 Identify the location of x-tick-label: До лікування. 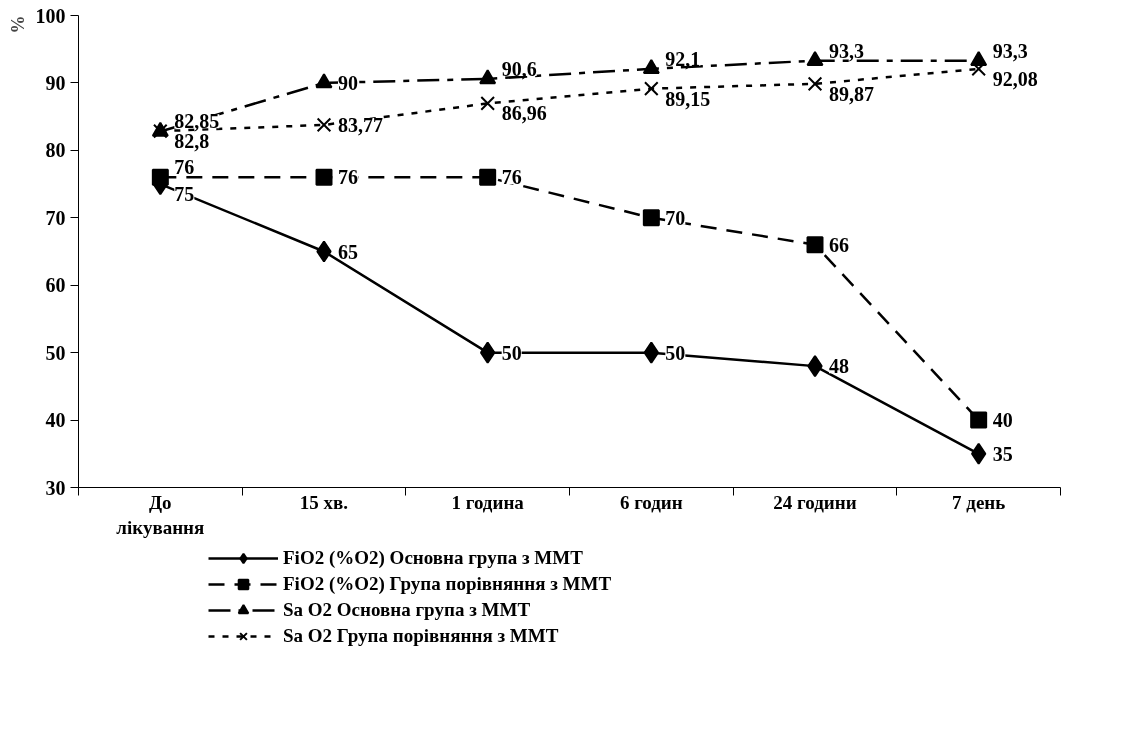
(160, 514).